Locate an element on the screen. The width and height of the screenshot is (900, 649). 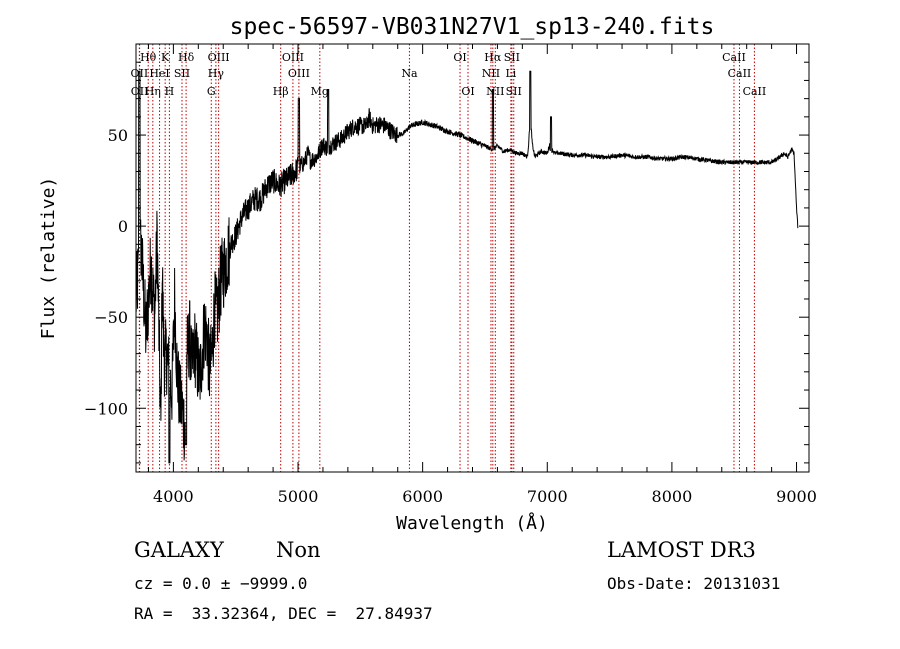
chart-title: spec-56597-VB031N27V1_sp13-240.fits is located at coordinates (472, 27).